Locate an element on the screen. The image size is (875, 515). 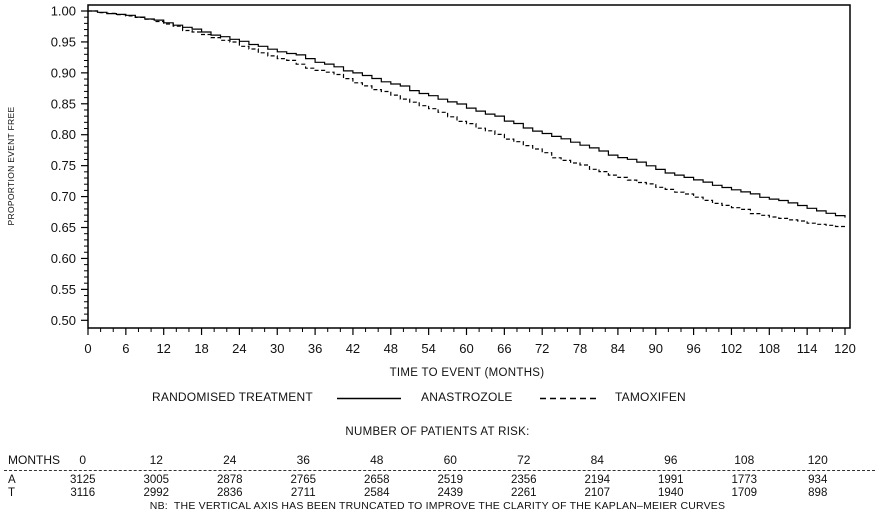
x-axis-title: TIME TO EVENT (MONTHS) is located at coordinates (467, 373).